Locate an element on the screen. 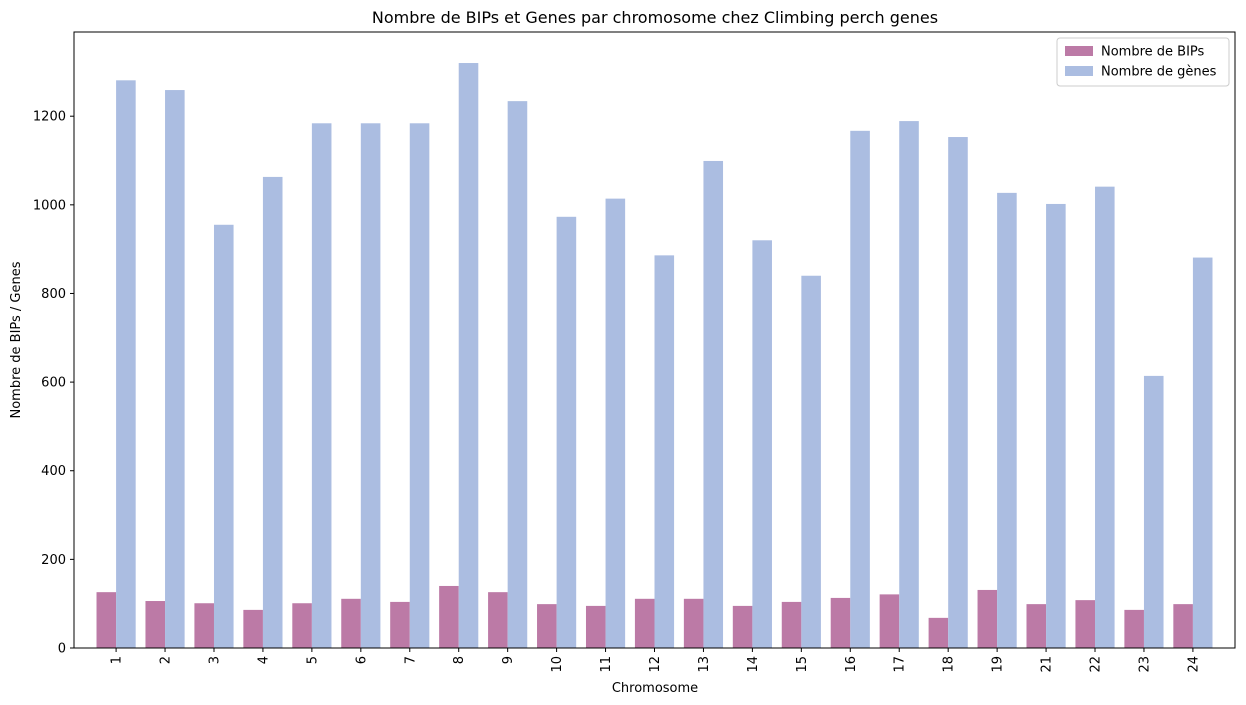 The width and height of the screenshot is (1246, 705). x-tick-label: 13 is located at coordinates (704, 664).